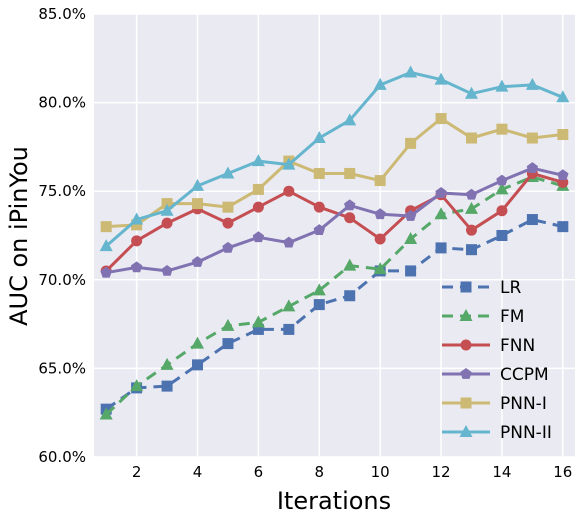 This screenshot has width=587, height=515. I want to click on x-tick-label: 4, so click(198, 472).